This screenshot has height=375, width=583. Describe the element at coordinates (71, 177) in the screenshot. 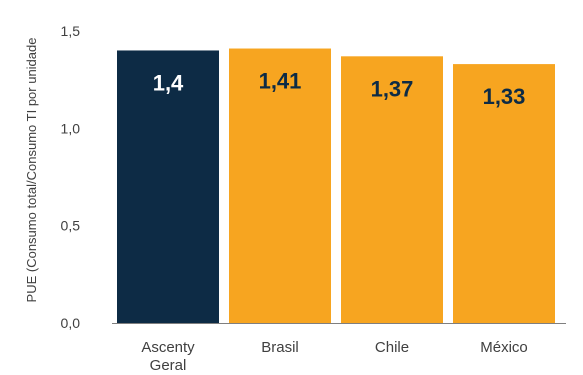

I see `y-axis-ticks: 0,0 0,5 1,0 1,5` at that location.